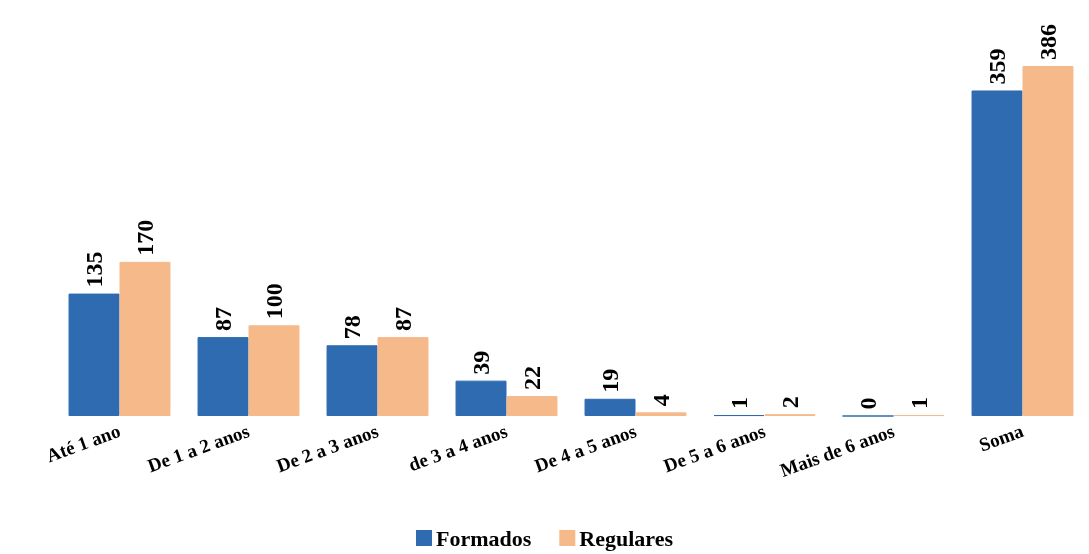  Describe the element at coordinates (660, 400) in the screenshot. I see `data-label: 4` at that location.